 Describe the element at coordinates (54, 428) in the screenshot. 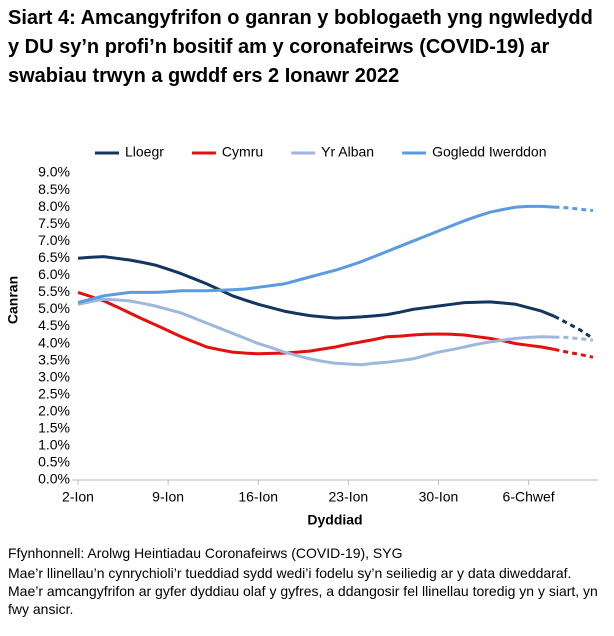

I see `y-tick-label: 1.5%` at that location.